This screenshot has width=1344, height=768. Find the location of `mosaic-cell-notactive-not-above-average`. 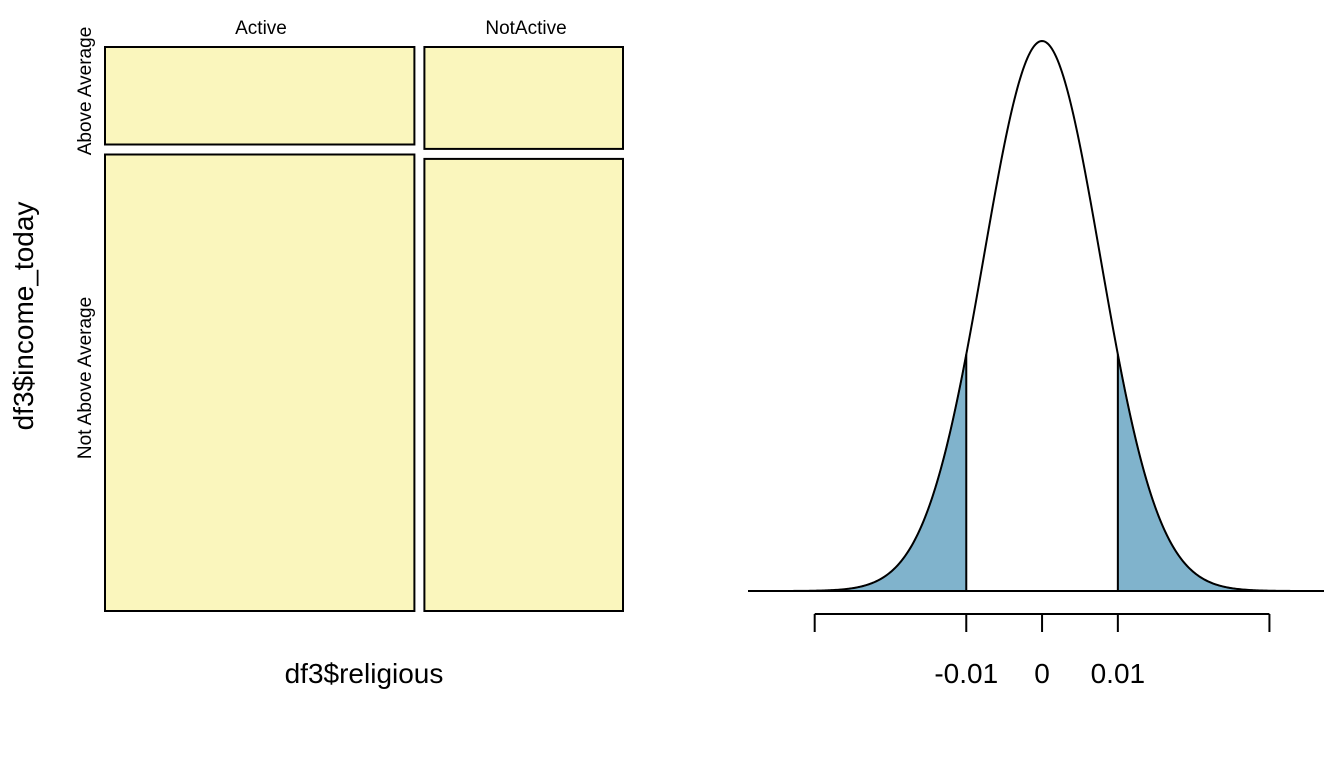

mosaic-cell-notactive-not-above-average is located at coordinates (523, 384).